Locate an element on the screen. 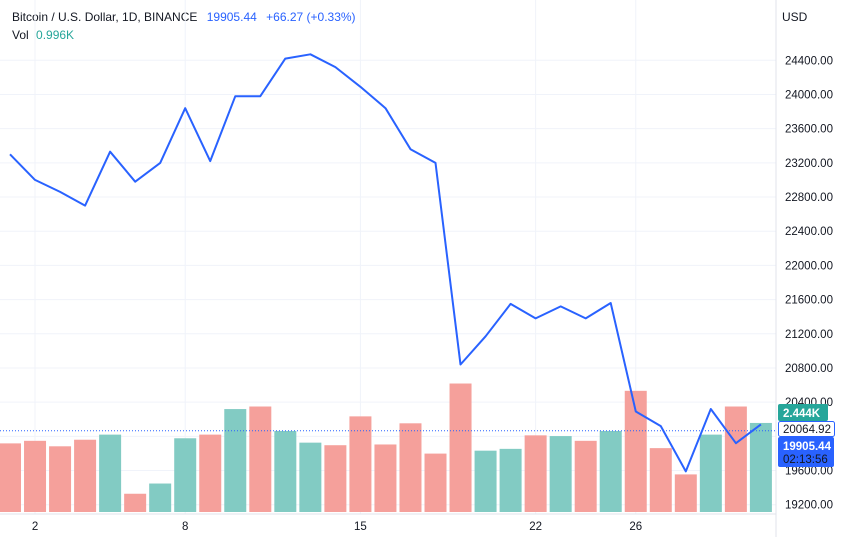  price-change: +66.27 (+0.33%) is located at coordinates (311, 17).